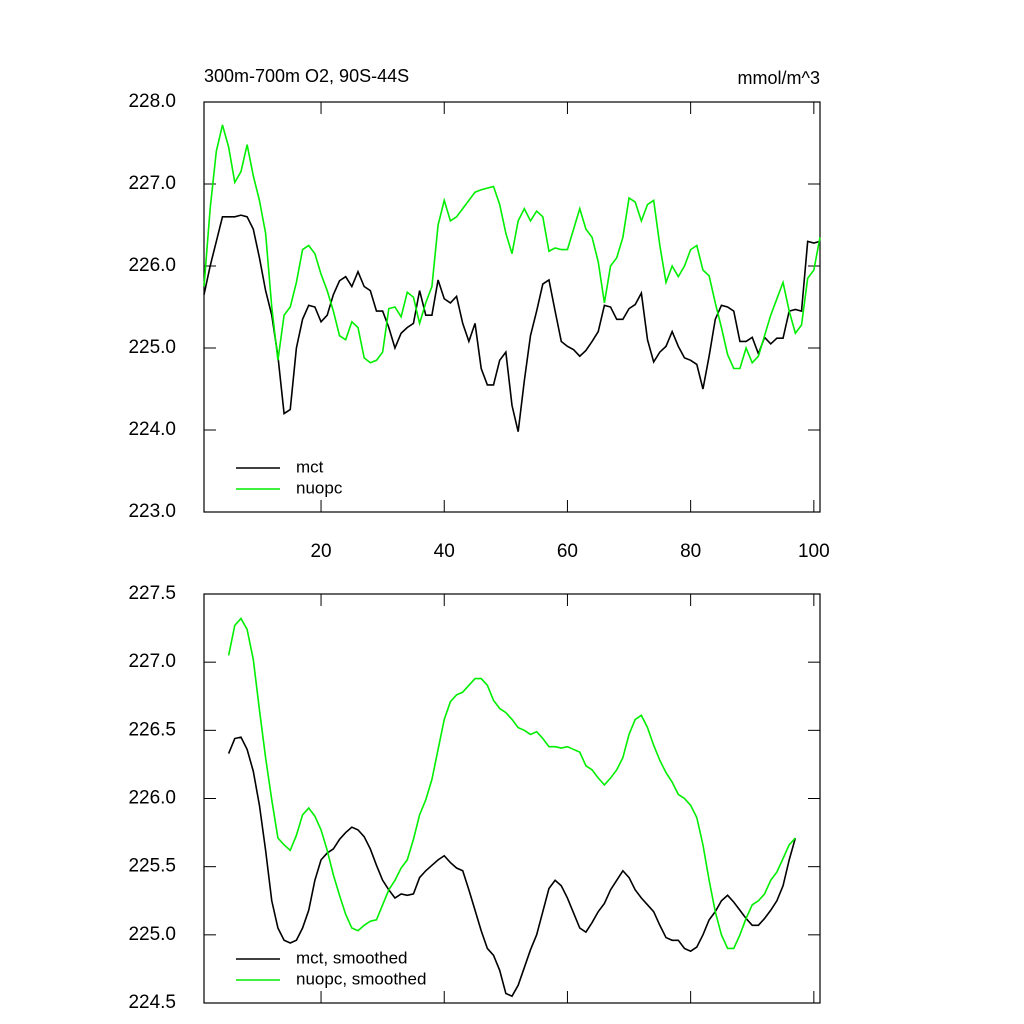 The width and height of the screenshot is (1024, 1024). What do you see at coordinates (152, 511) in the screenshot?
I see `y-tick-label: 223.0` at bounding box center [152, 511].